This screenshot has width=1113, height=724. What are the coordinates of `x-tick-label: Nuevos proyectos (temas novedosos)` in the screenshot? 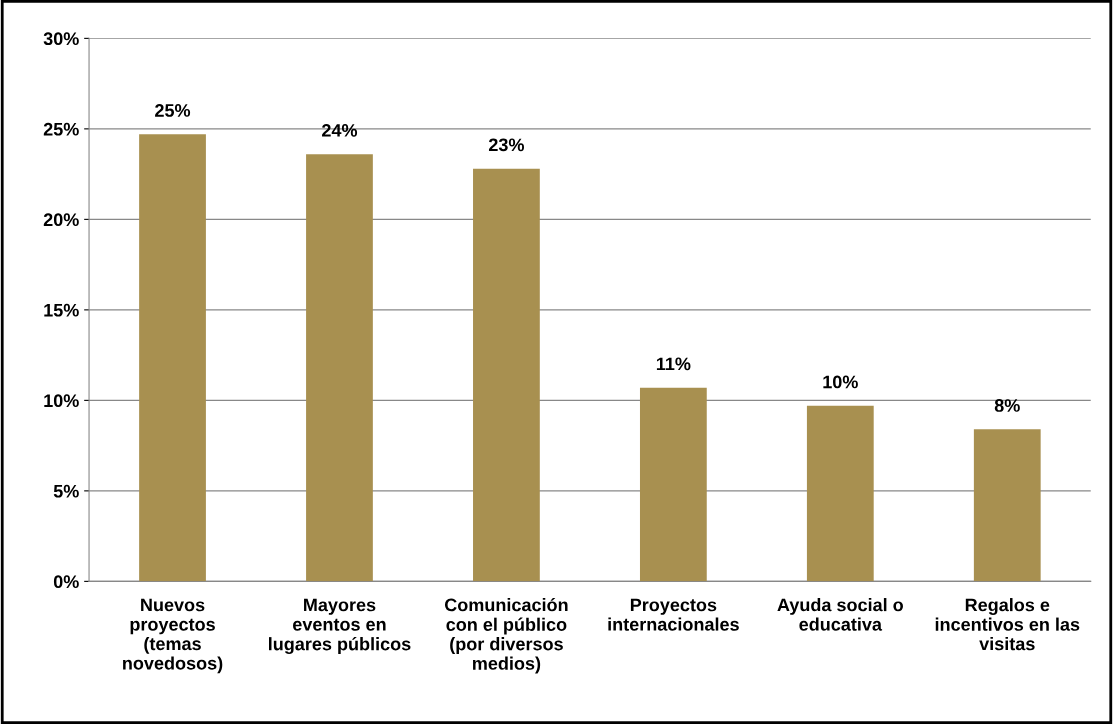 It's located at (173, 636).